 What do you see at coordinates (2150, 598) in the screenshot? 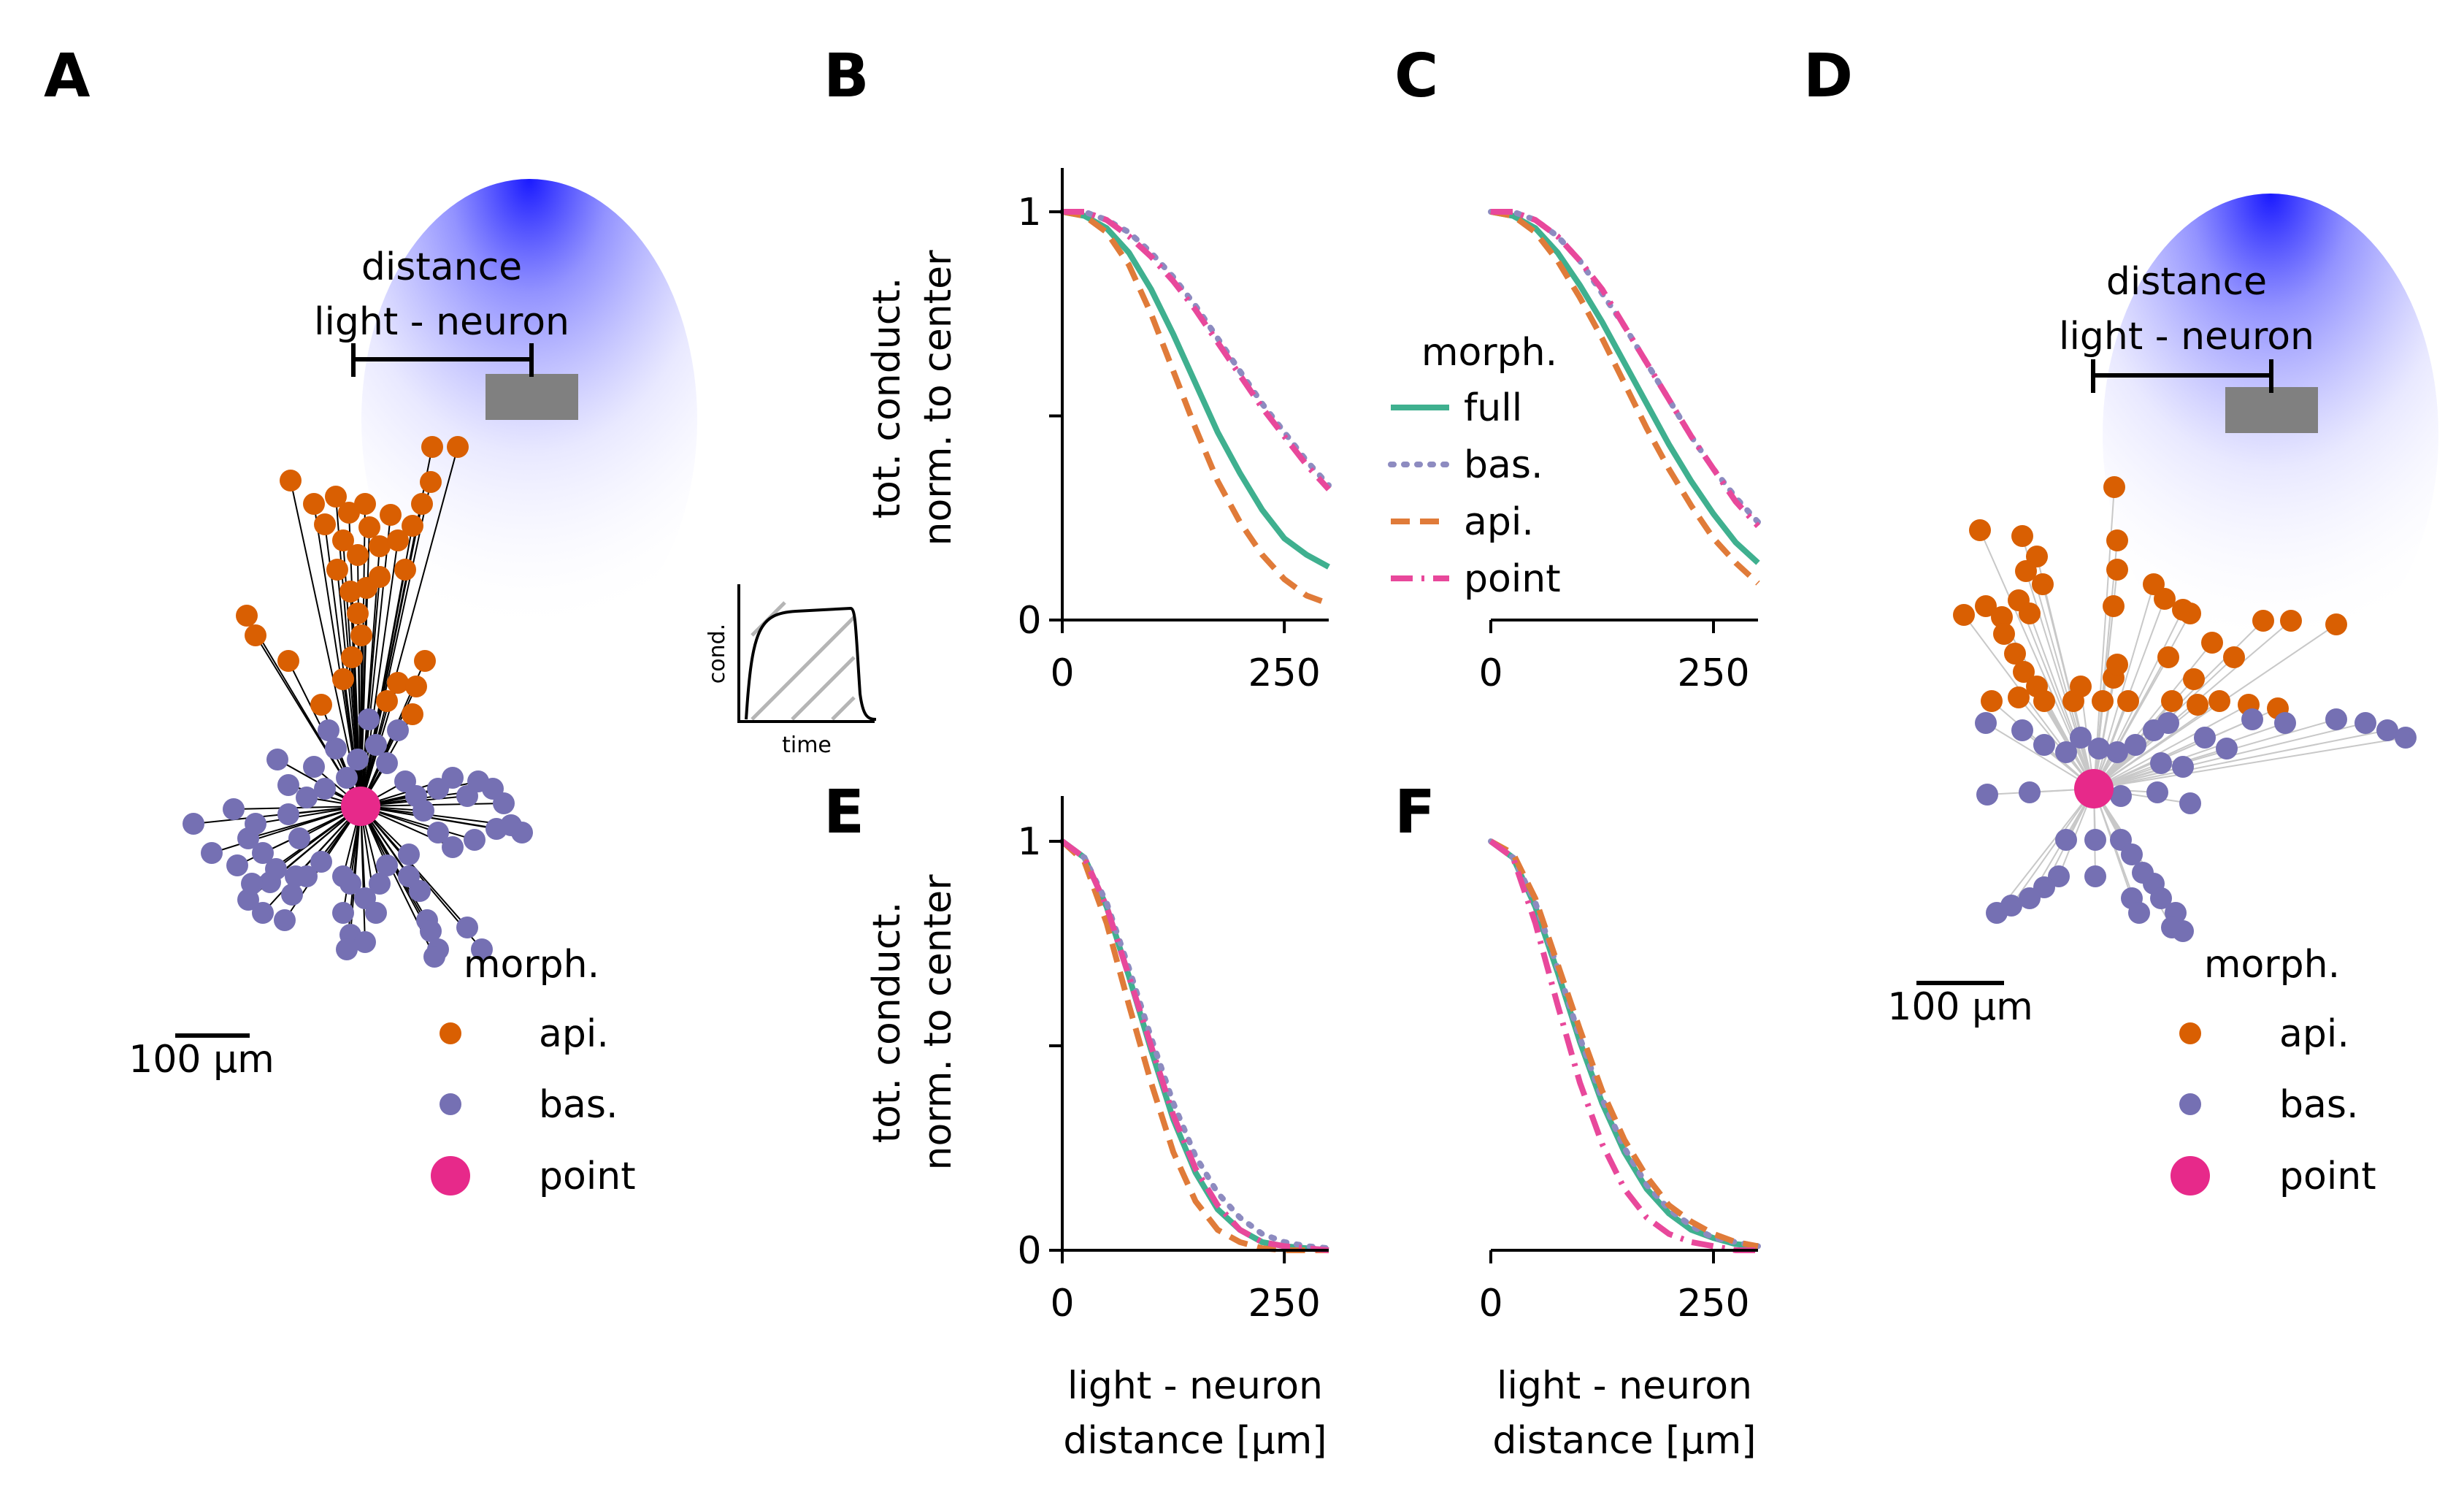
I see `apical-markers` at bounding box center [2150, 598].